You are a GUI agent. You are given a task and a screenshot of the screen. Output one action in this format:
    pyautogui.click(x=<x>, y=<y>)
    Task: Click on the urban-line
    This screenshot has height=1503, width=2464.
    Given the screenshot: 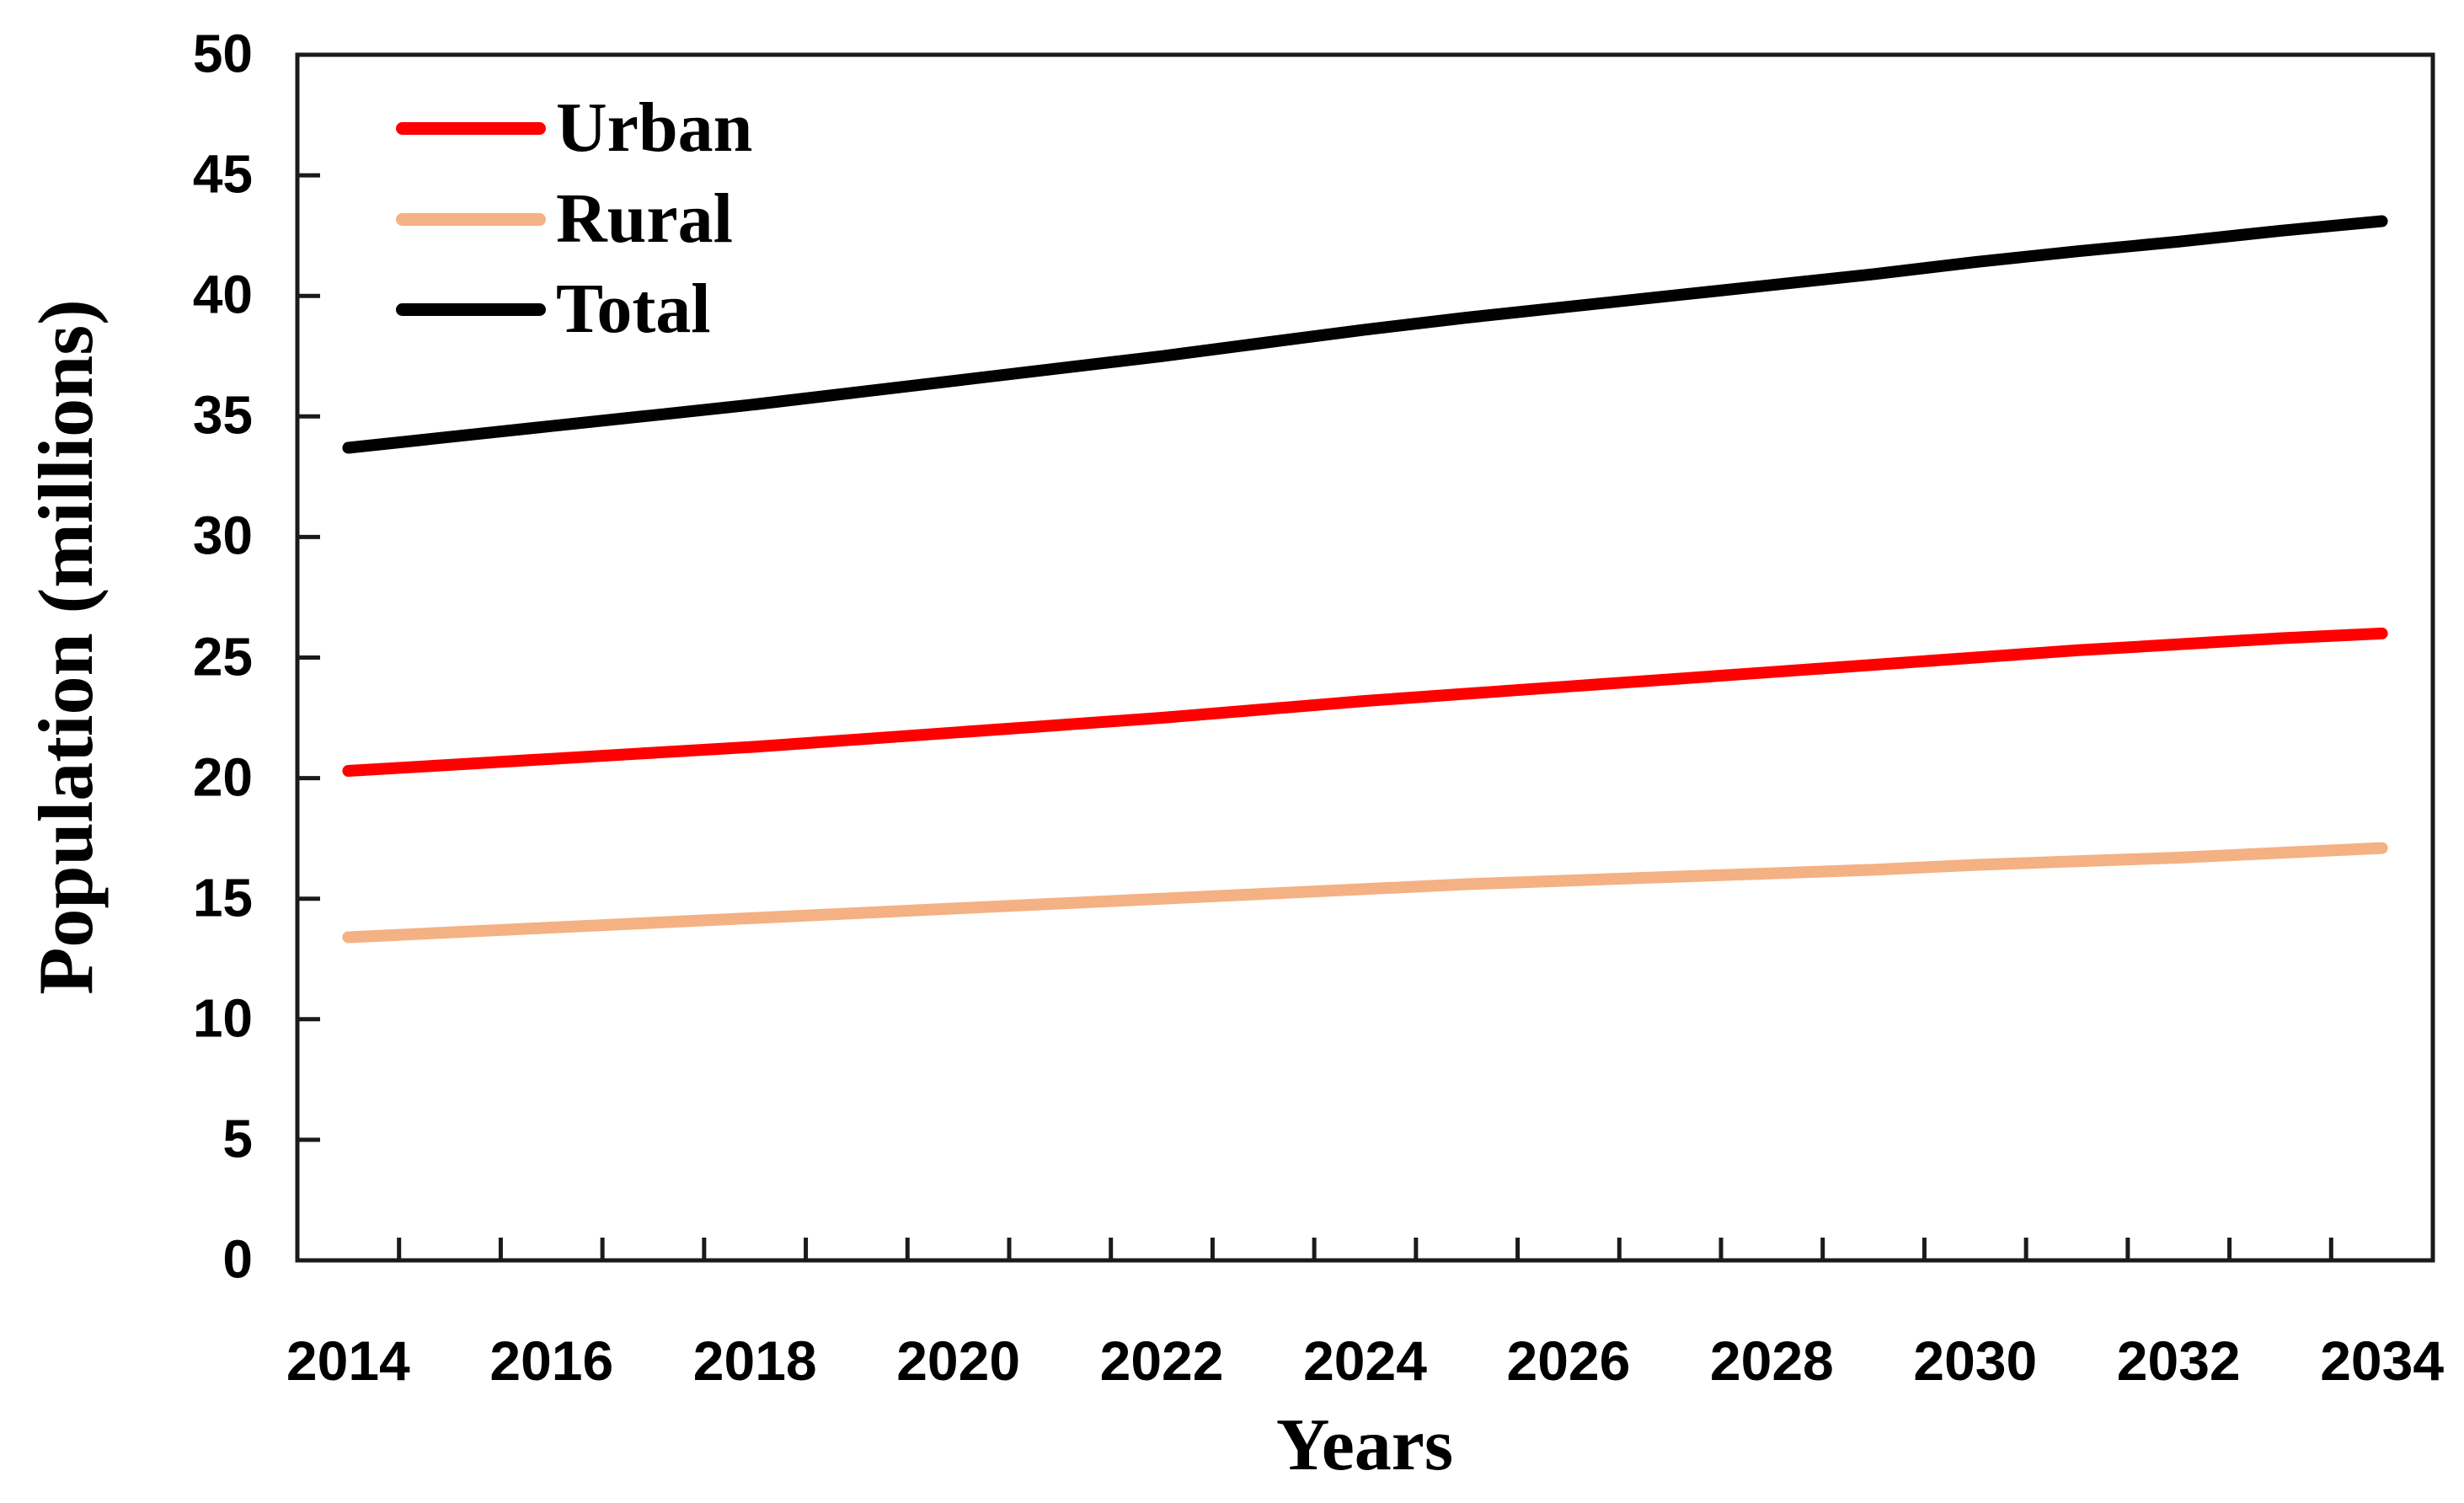 What is the action you would take?
    pyautogui.click(x=1365, y=702)
    